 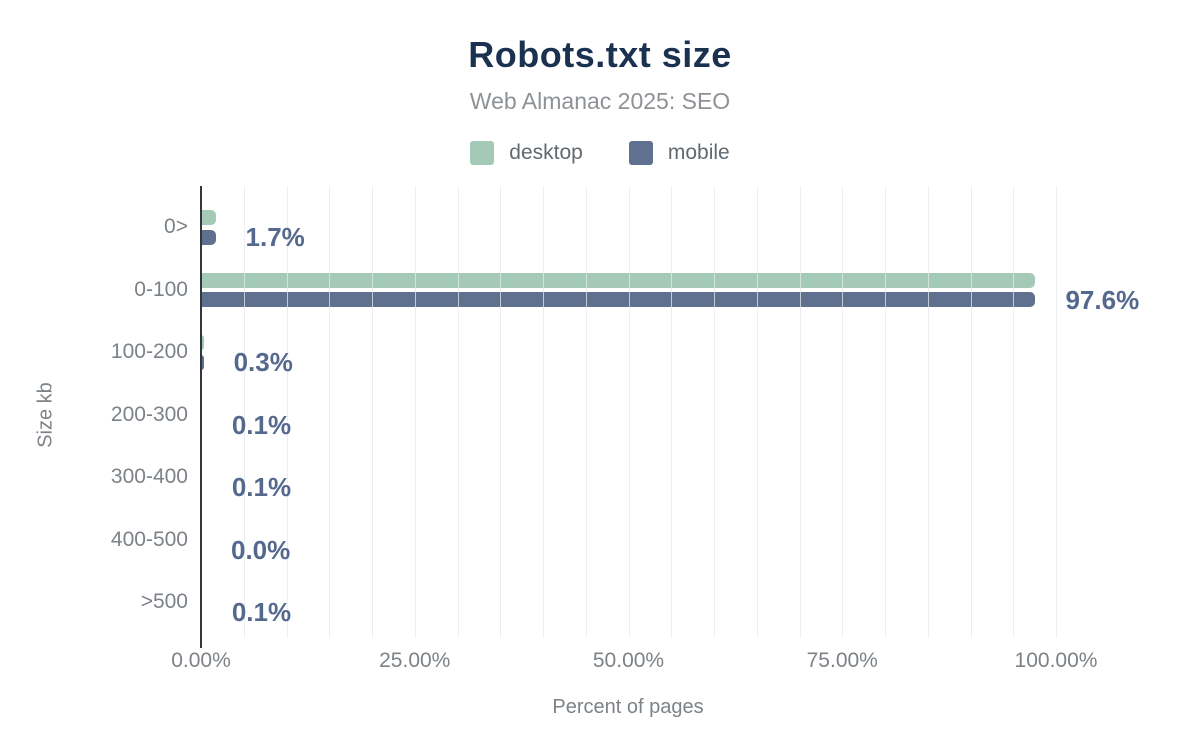 What do you see at coordinates (628, 707) in the screenshot?
I see `x-axis-title: Percent of pages` at bounding box center [628, 707].